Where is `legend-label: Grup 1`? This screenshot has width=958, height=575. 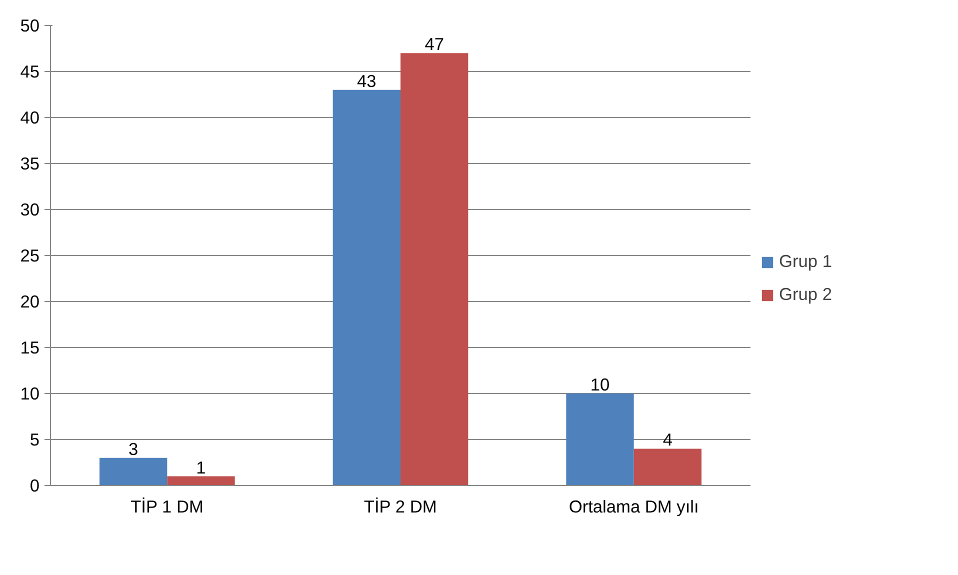
legend-label: Grup 1 is located at coordinates (805, 261).